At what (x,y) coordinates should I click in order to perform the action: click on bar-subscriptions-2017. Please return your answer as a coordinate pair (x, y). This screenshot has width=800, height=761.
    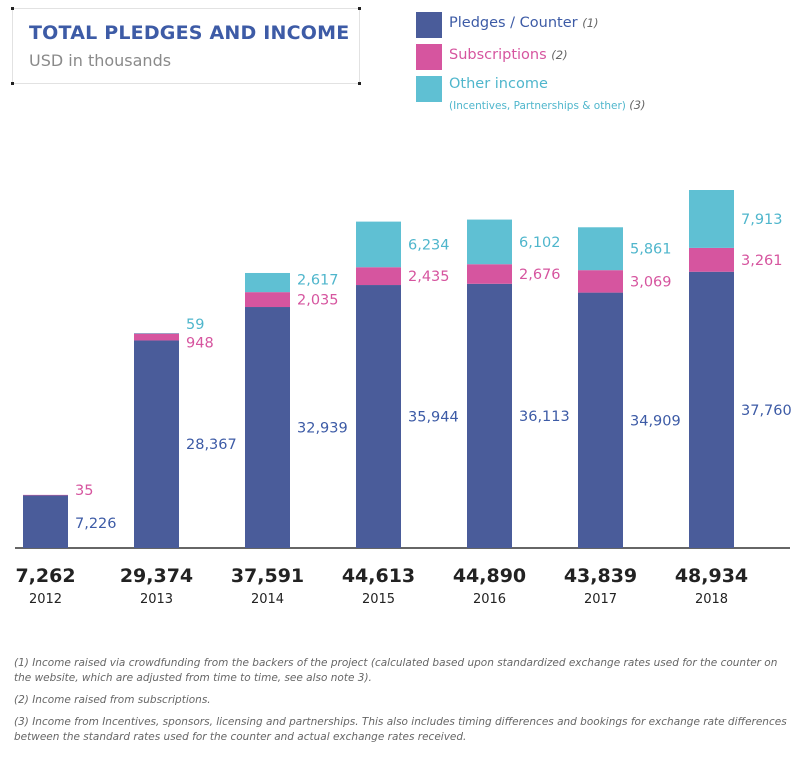
    Looking at the image, I should click on (600, 281).